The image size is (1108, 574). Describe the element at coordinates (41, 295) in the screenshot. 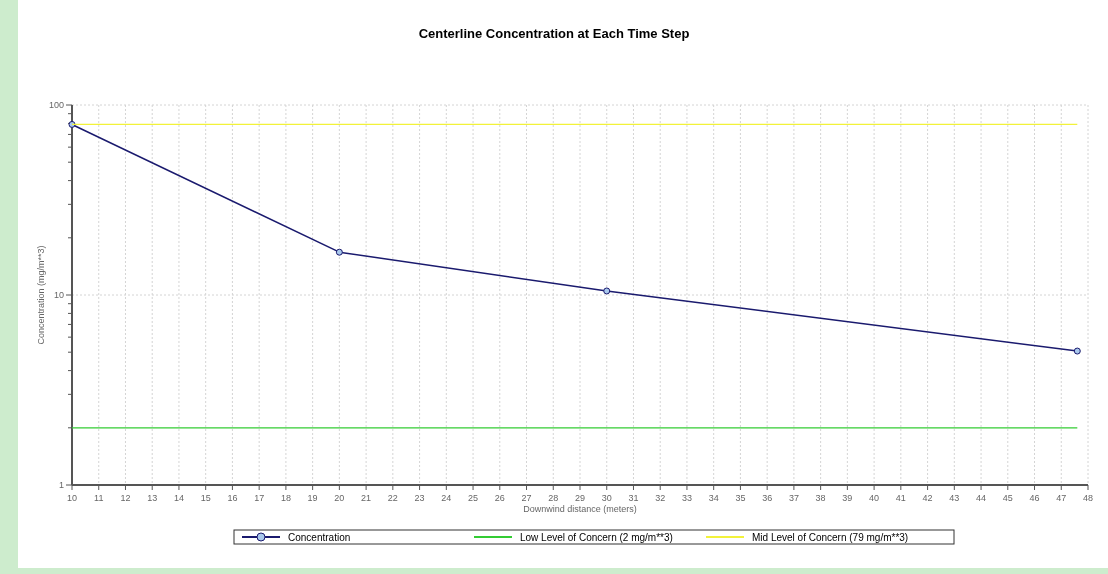

I see `y-axis-title: Concentration (mg/m**3)` at that location.